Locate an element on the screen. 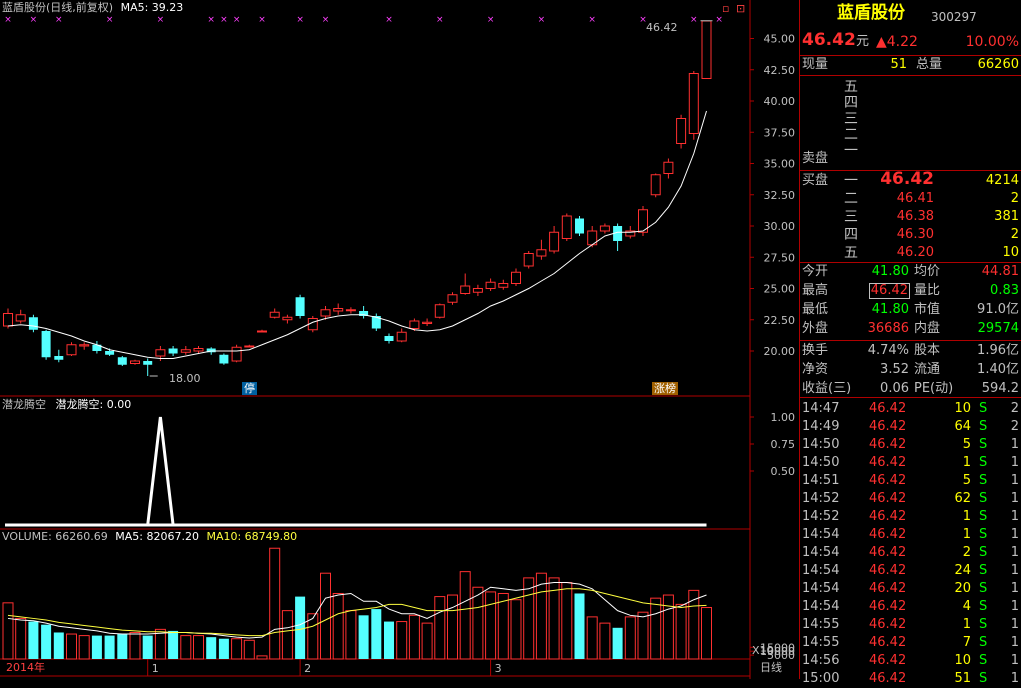 This screenshot has height=688, width=1021. stat-label: 均价 is located at coordinates (927, 271).